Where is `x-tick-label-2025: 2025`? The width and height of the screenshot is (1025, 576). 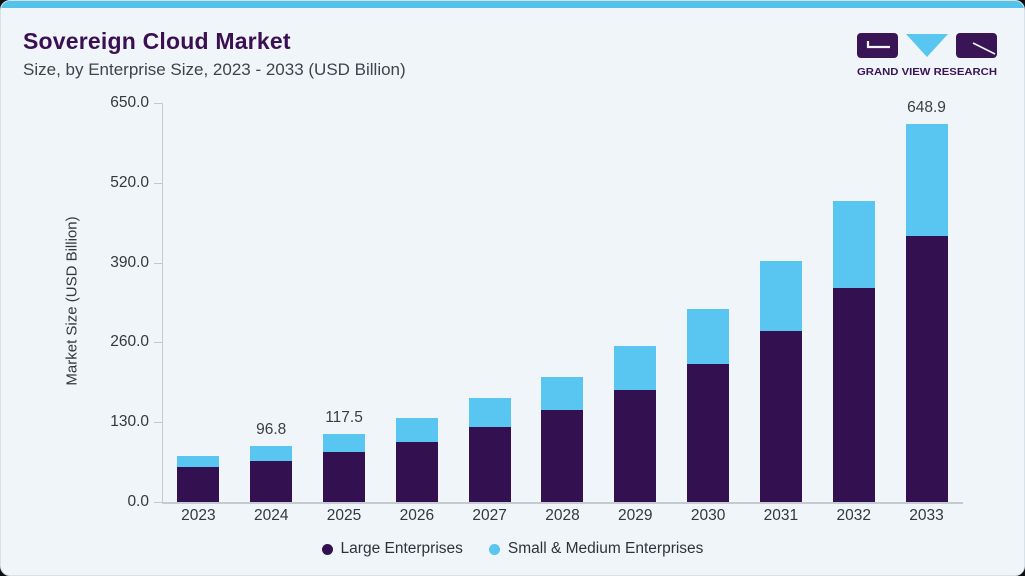 x-tick-label-2025: 2025 is located at coordinates (344, 515).